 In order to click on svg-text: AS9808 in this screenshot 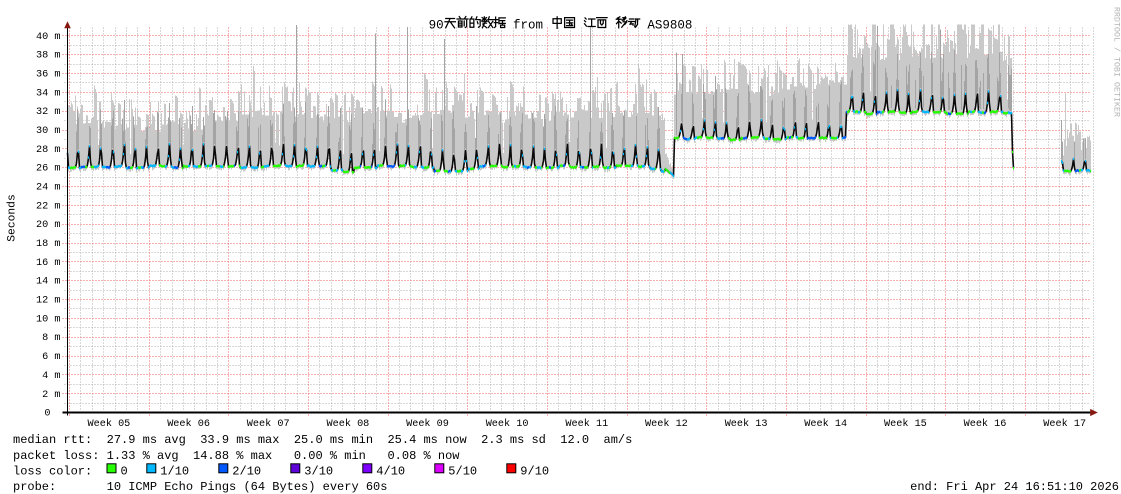, I will do `click(666, 26)`.